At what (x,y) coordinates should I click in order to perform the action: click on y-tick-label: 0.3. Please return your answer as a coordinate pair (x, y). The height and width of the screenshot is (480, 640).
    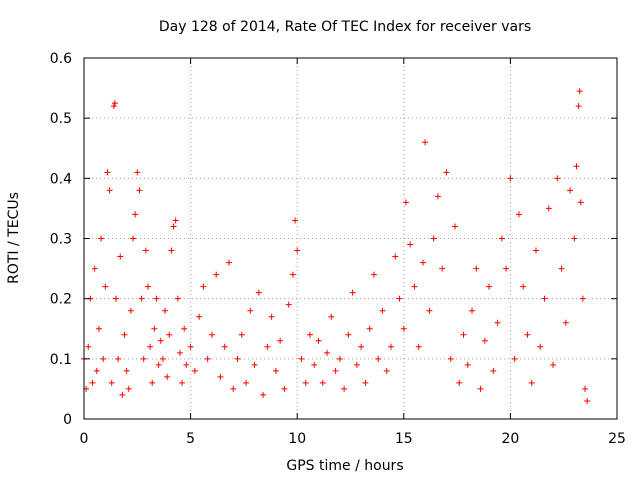
    Looking at the image, I should click on (61, 240).